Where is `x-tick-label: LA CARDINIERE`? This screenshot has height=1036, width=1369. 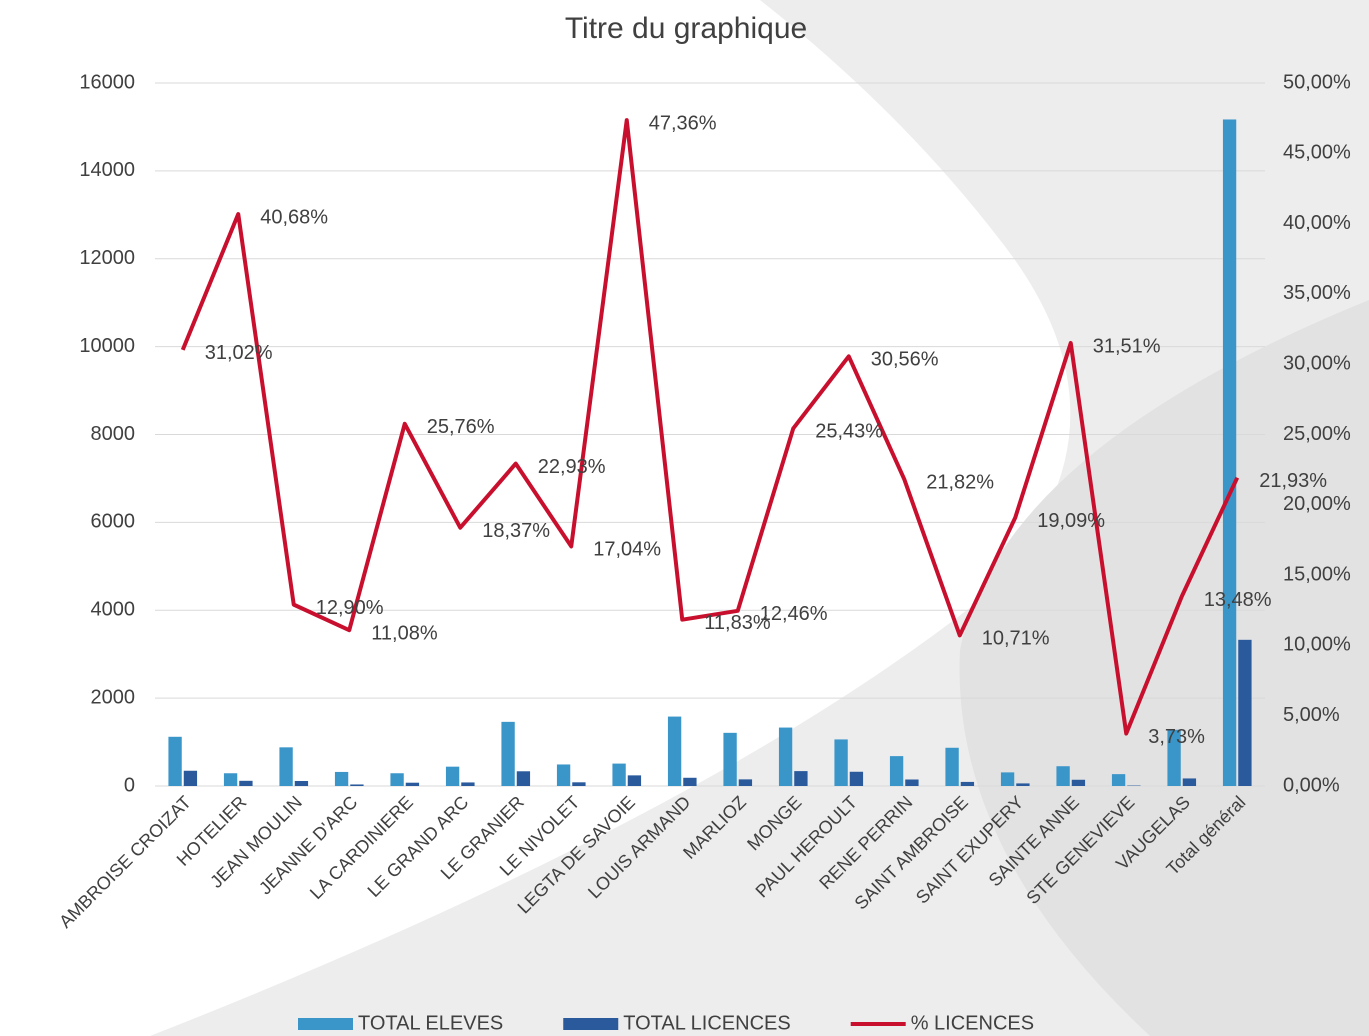
x-tick-label: LA CARDINIERE is located at coordinates (361, 847).